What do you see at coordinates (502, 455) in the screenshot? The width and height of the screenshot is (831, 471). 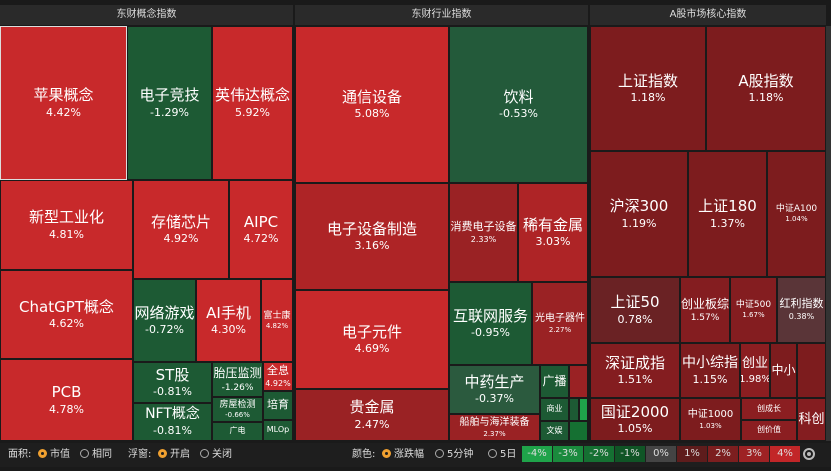 I see `radio-option: 5日` at bounding box center [502, 455].